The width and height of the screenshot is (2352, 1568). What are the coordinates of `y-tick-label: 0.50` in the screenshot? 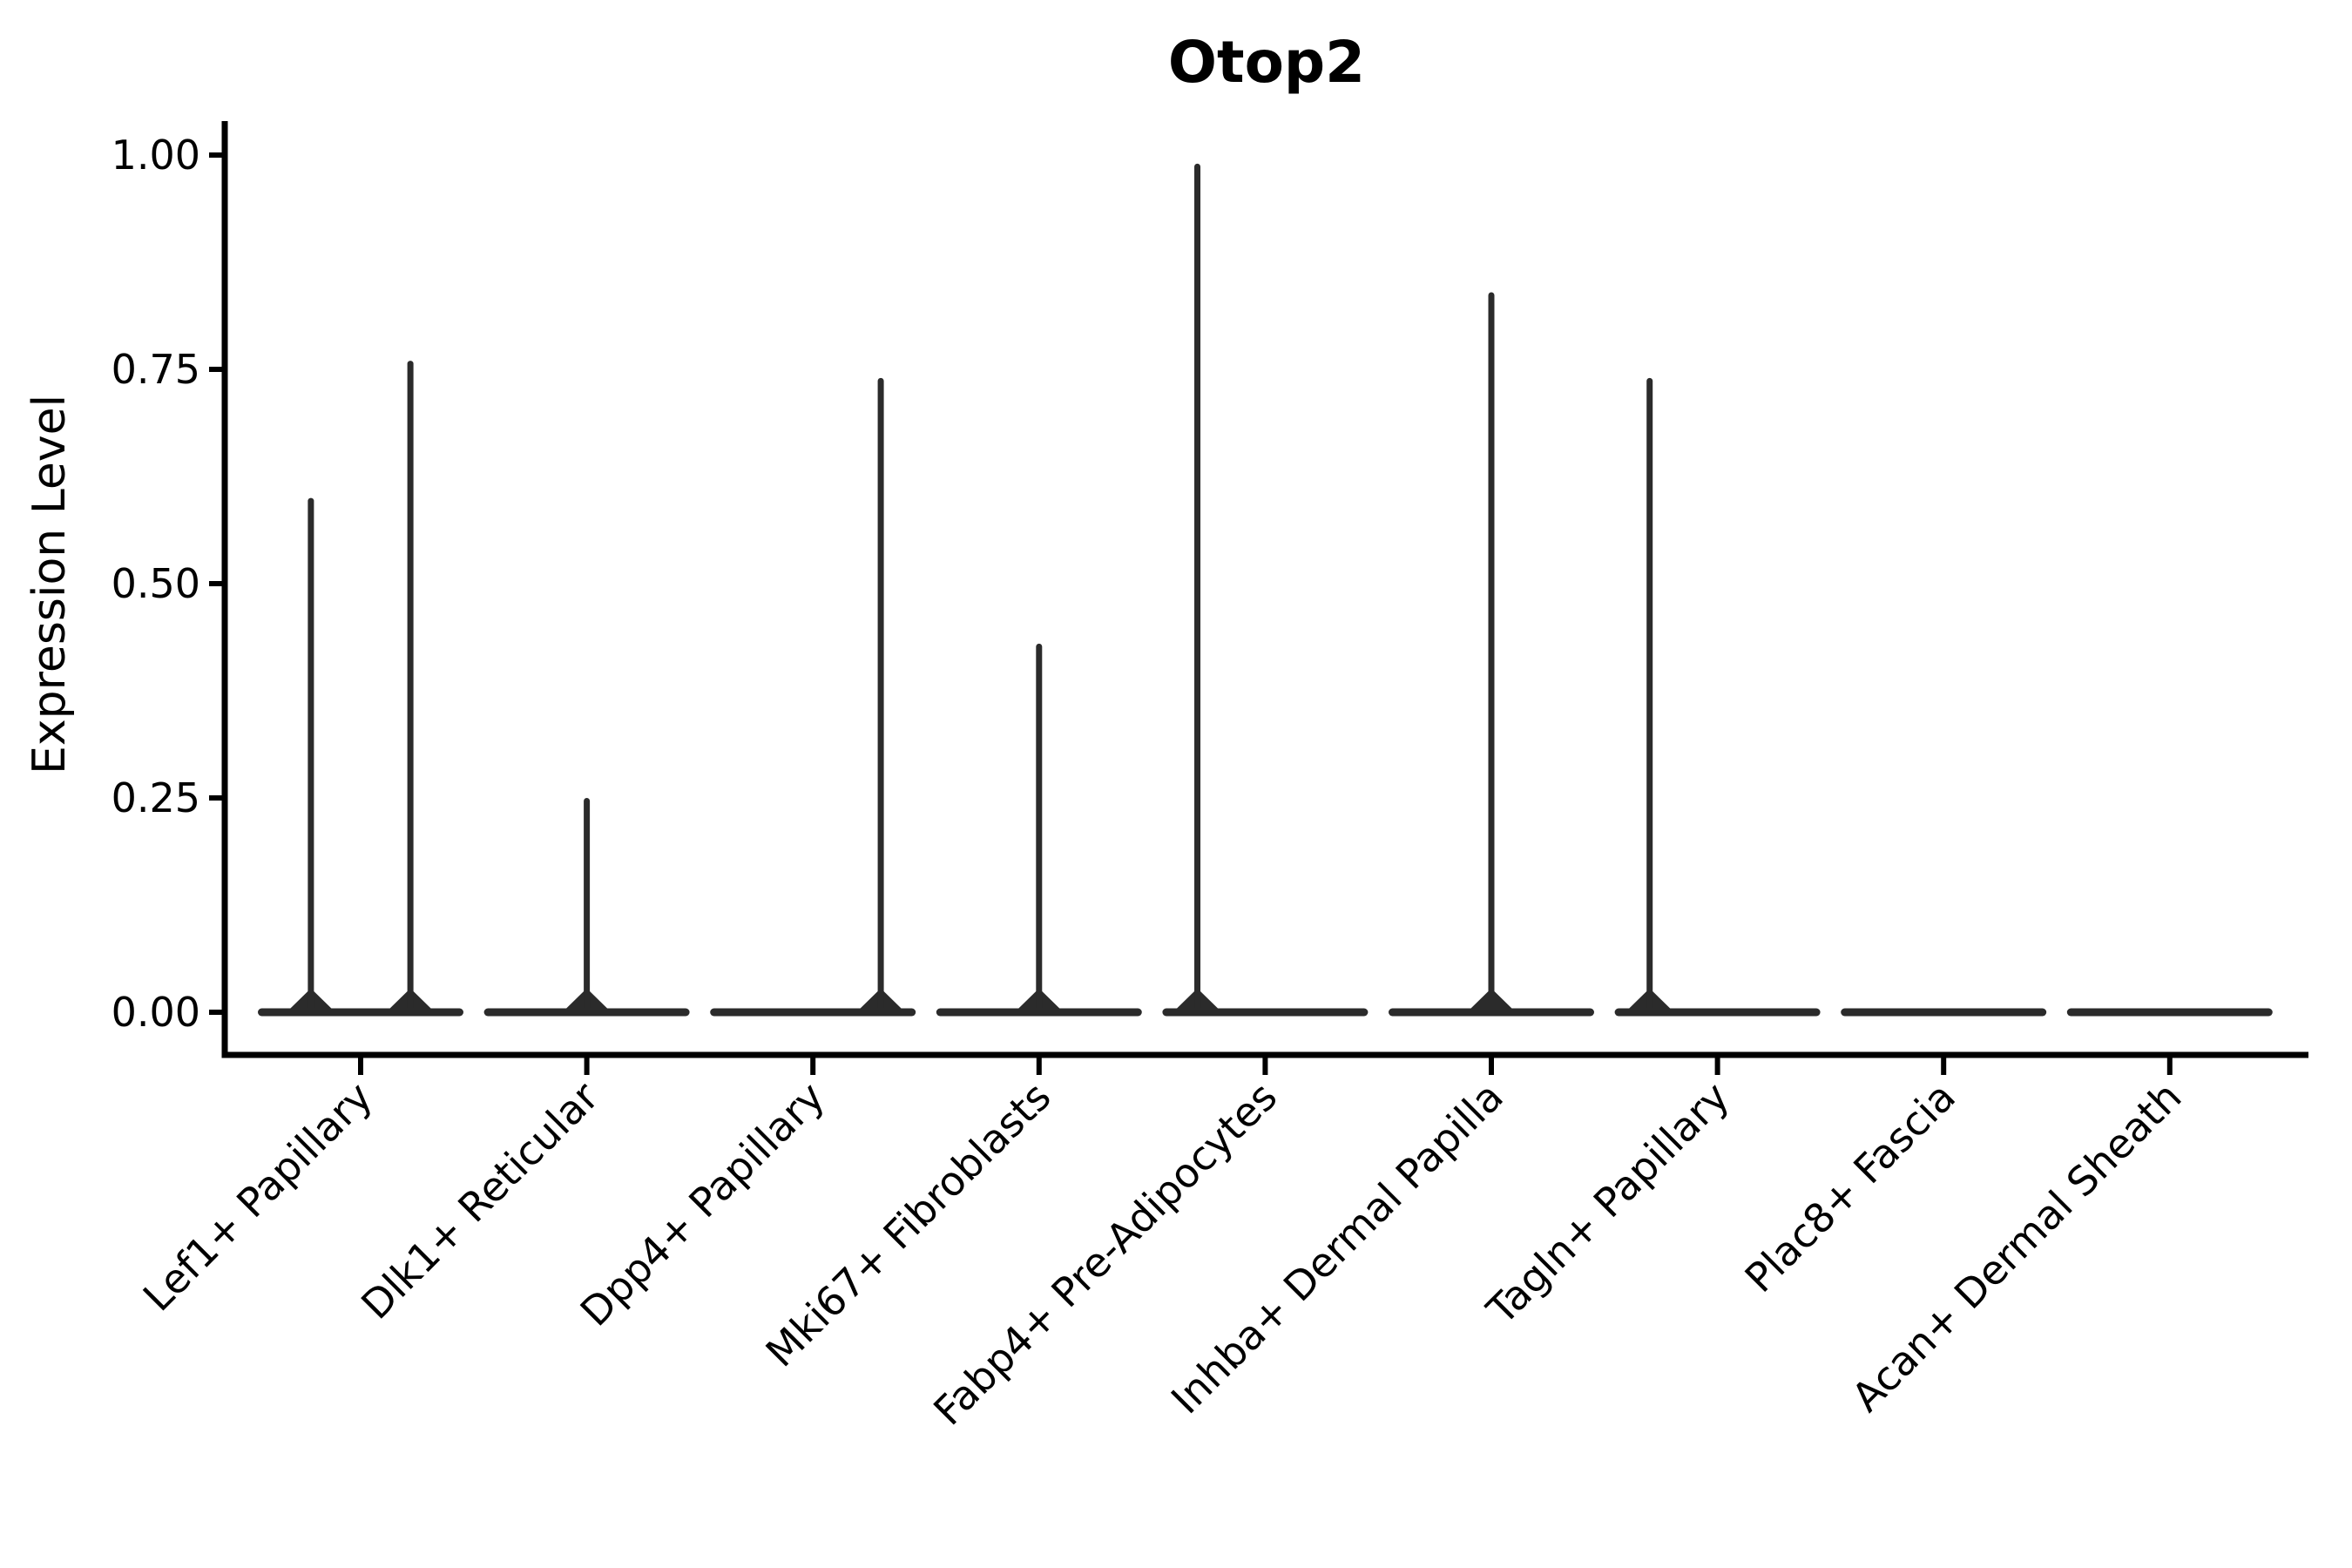 It's located at (156, 583).